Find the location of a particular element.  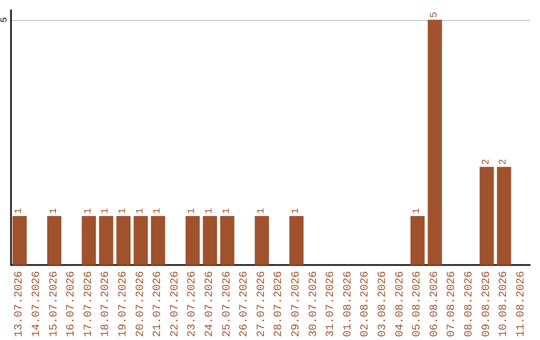

x-tick-label: 03.08.2026 is located at coordinates (382, 304).